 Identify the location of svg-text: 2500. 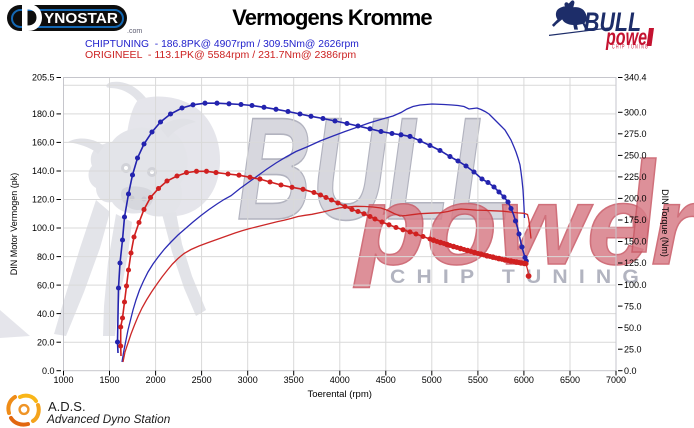
(202, 380).